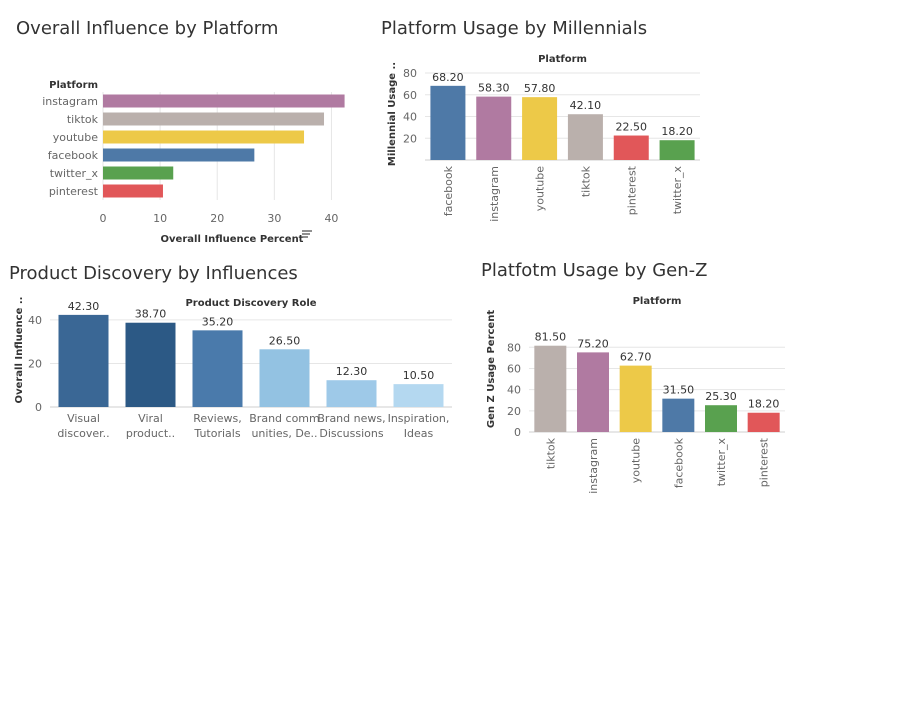 The width and height of the screenshot is (900, 720). I want to click on x-axis-label: Overall Influence Percent, so click(232, 239).